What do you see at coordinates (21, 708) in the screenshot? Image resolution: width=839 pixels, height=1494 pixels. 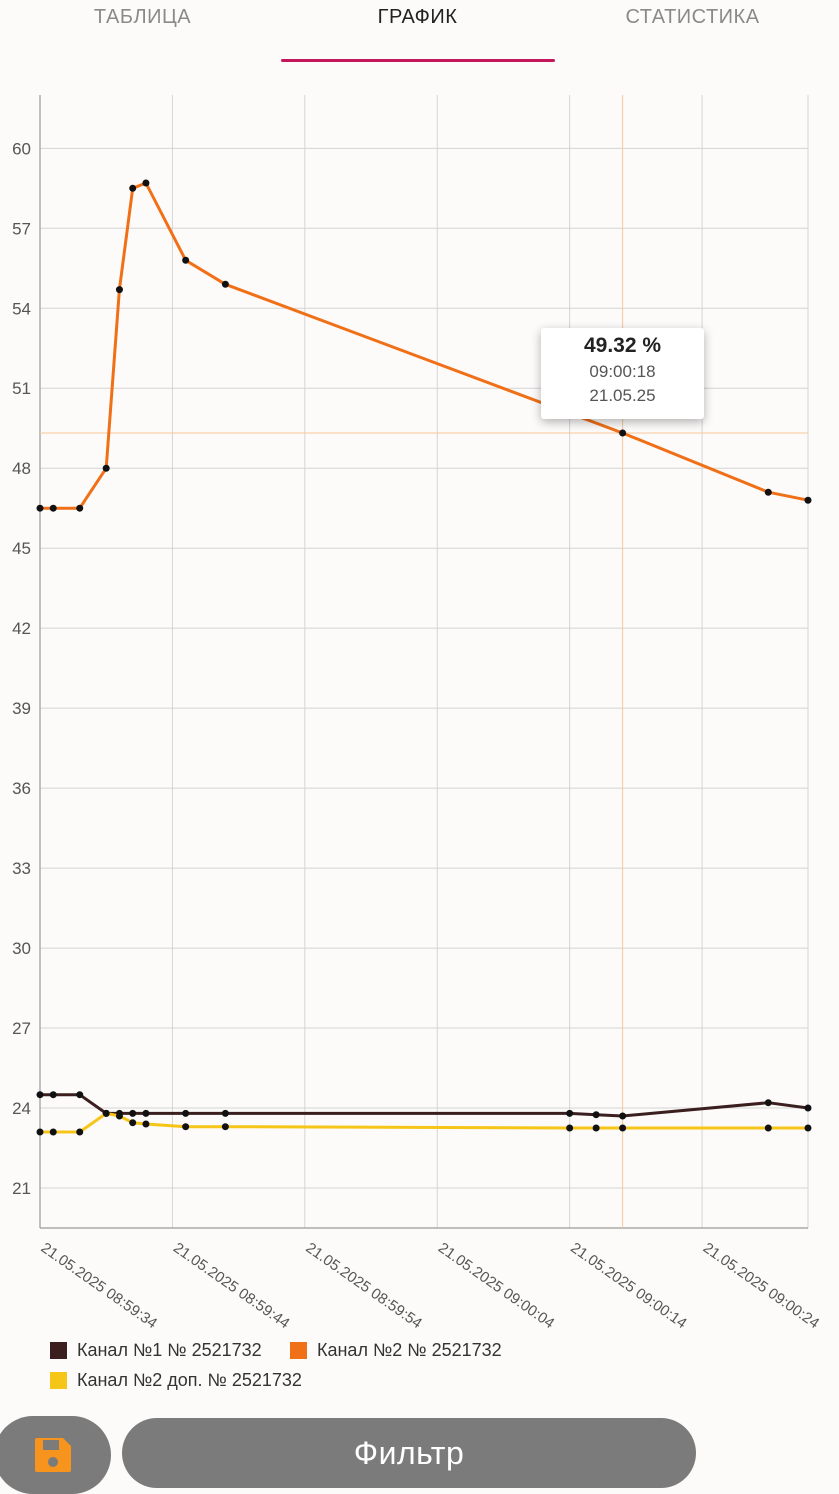 I see `y-tick-label: 39` at bounding box center [21, 708].